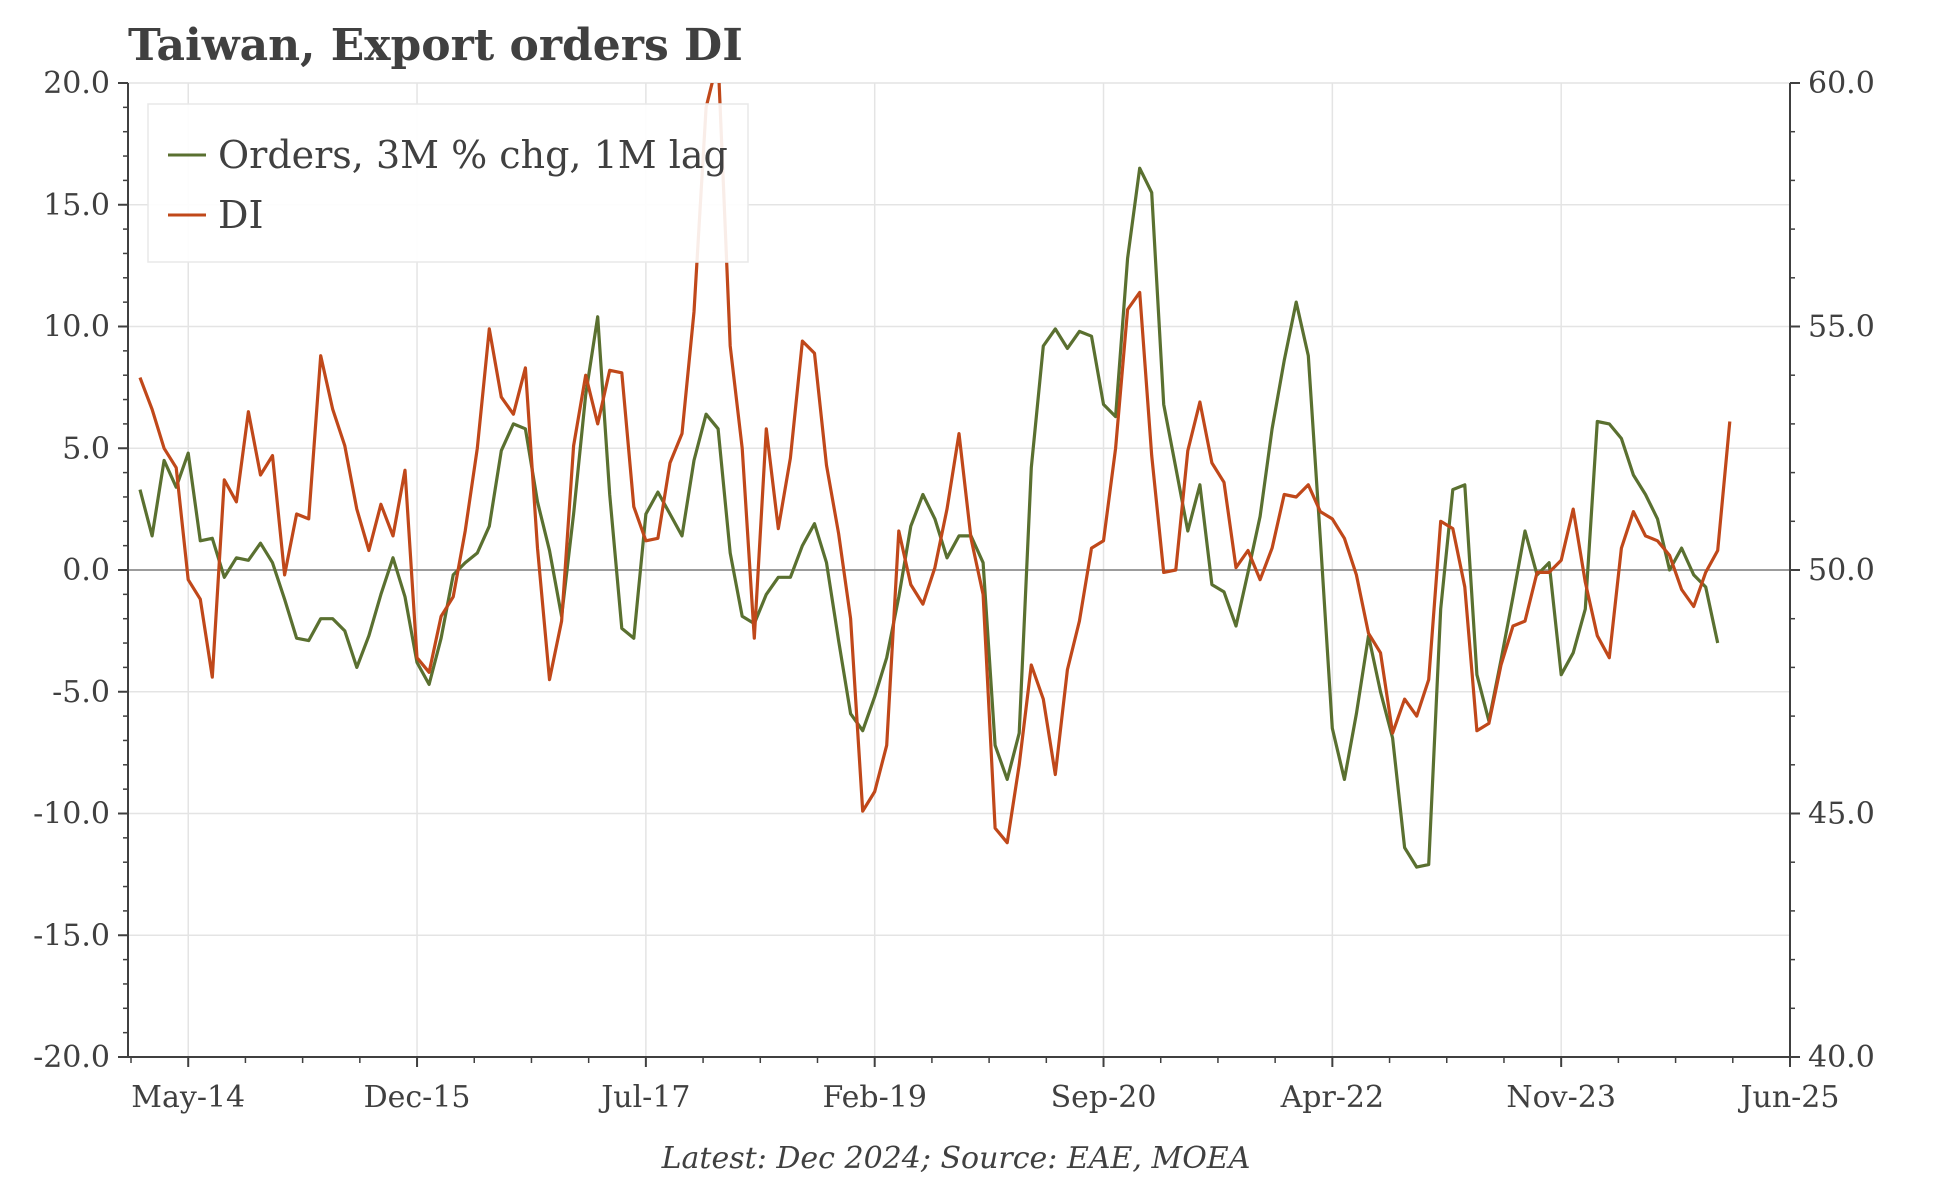  What do you see at coordinates (1561, 1097) in the screenshot?
I see `x-tick-label: Nov-23` at bounding box center [1561, 1097].